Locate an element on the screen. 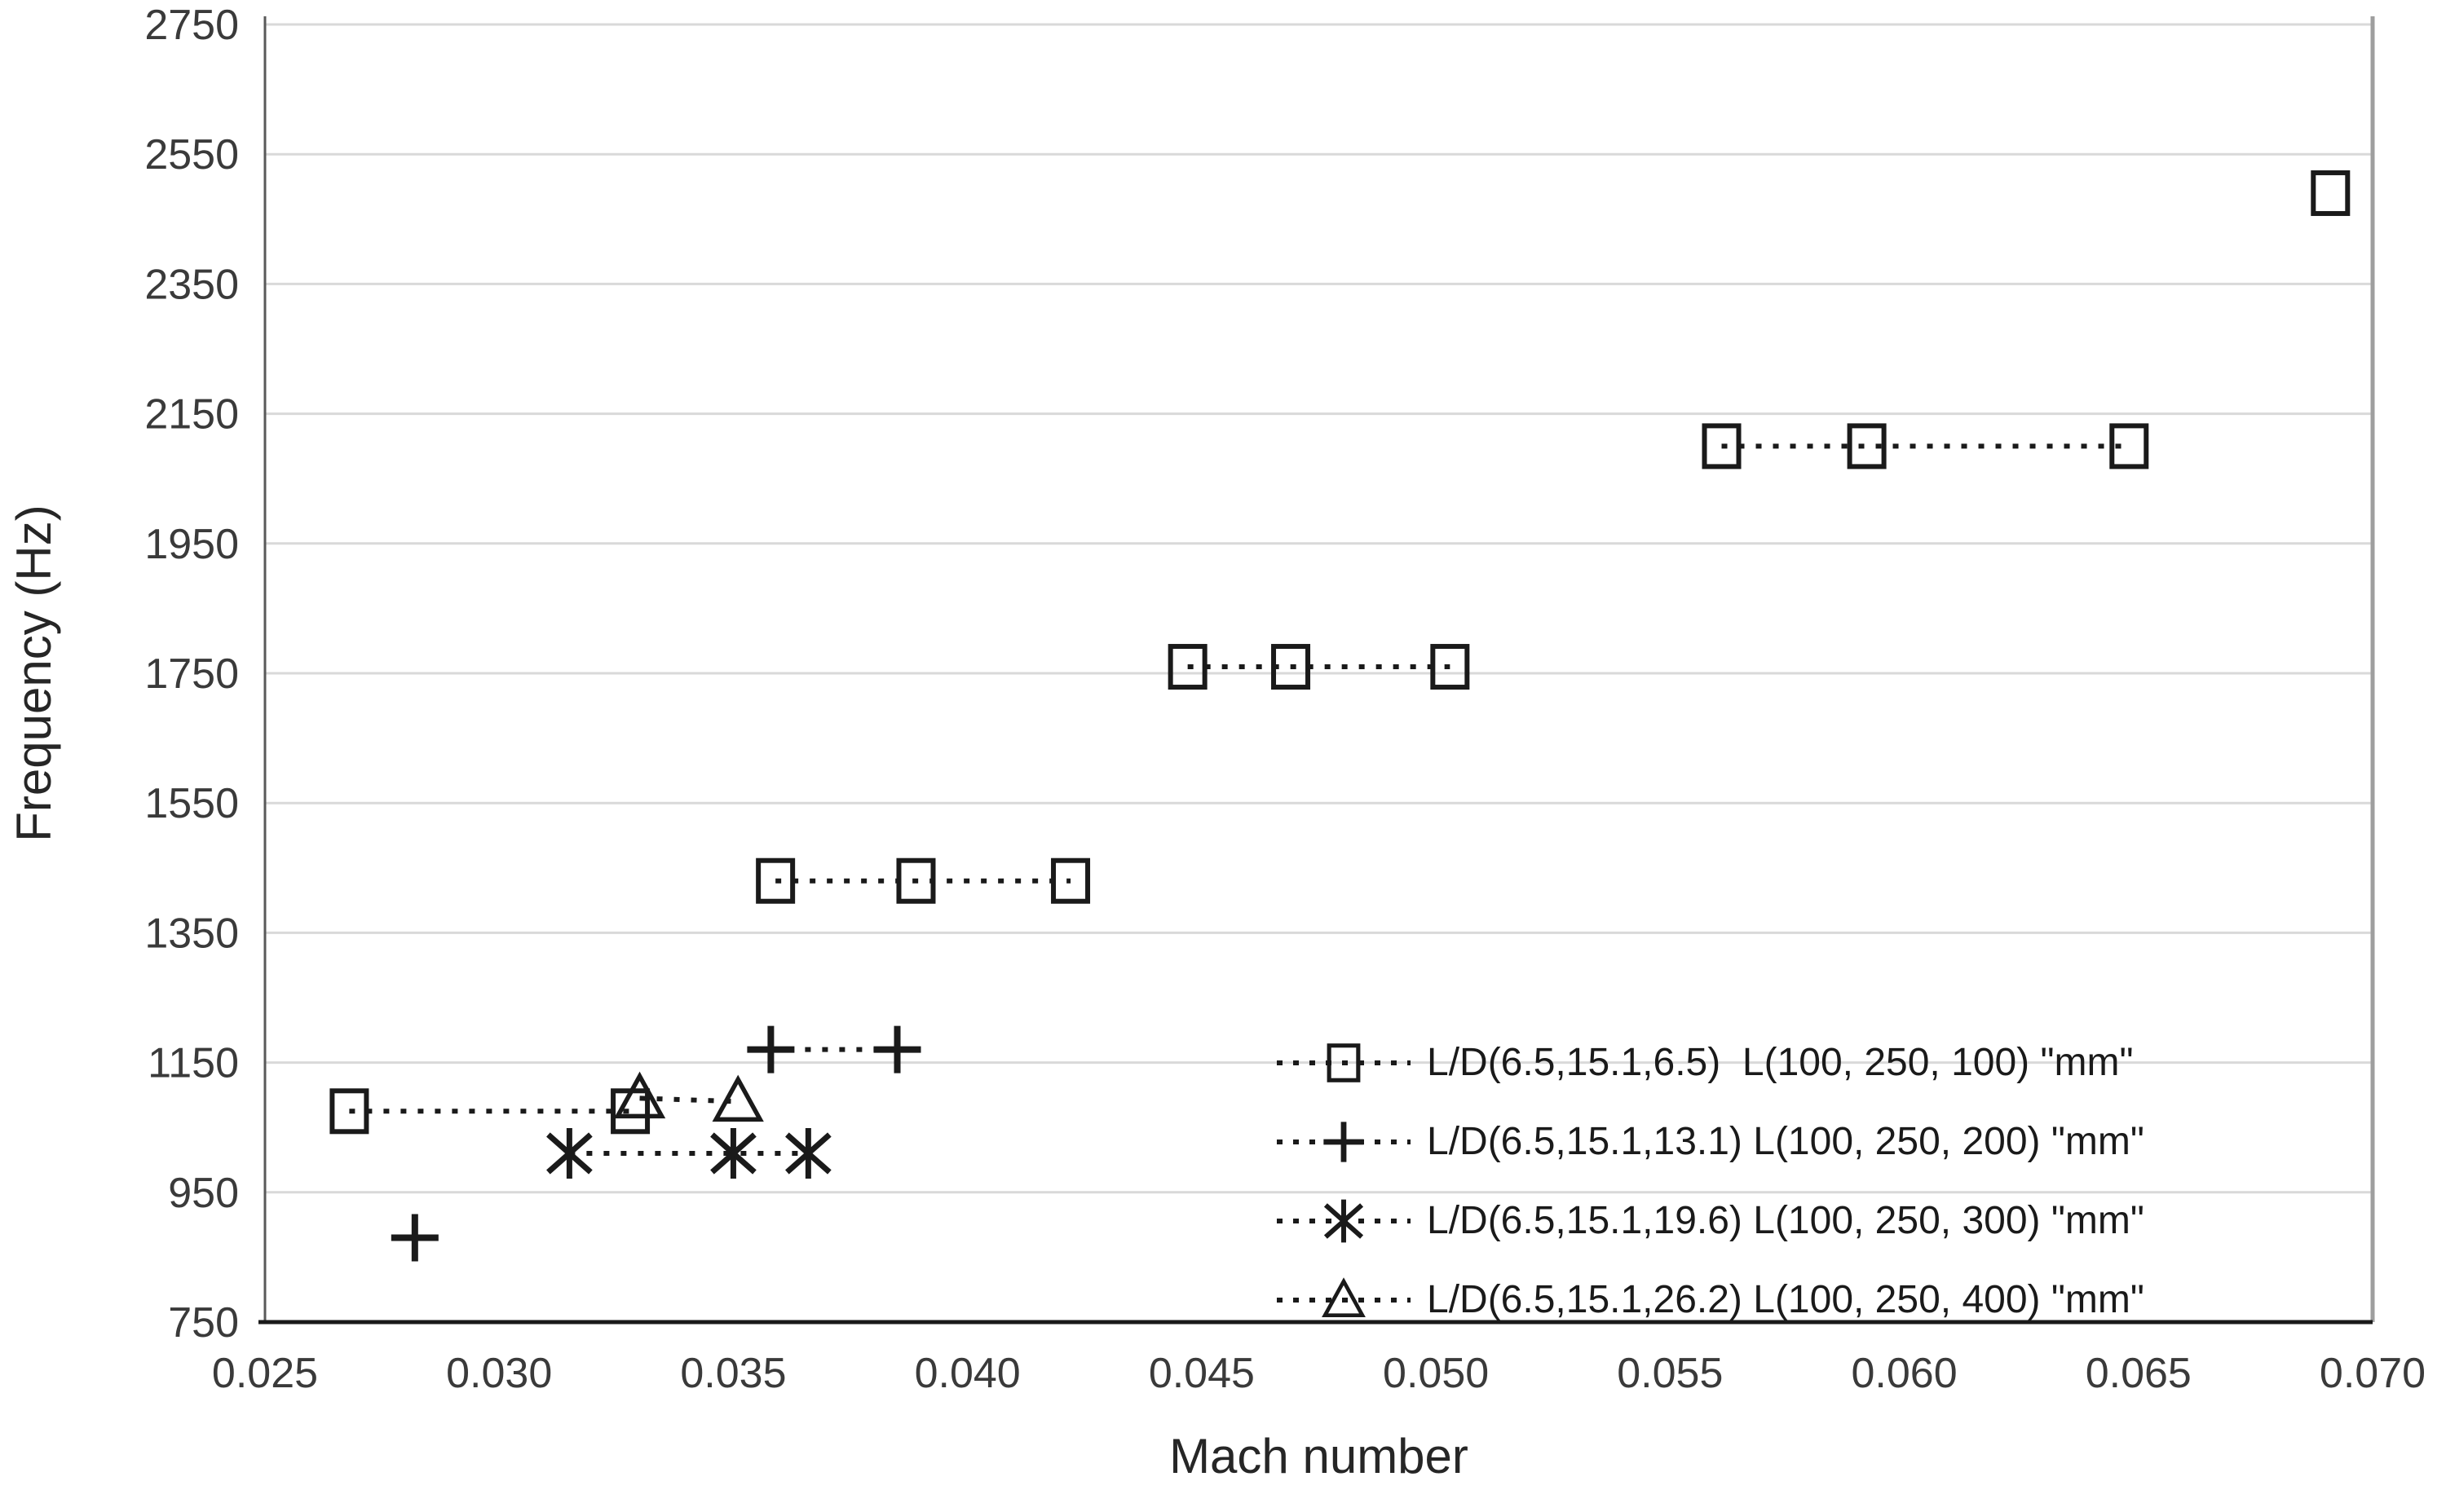 The width and height of the screenshot is (2446, 1512). square-marker-swatch is located at coordinates (1344, 1062).